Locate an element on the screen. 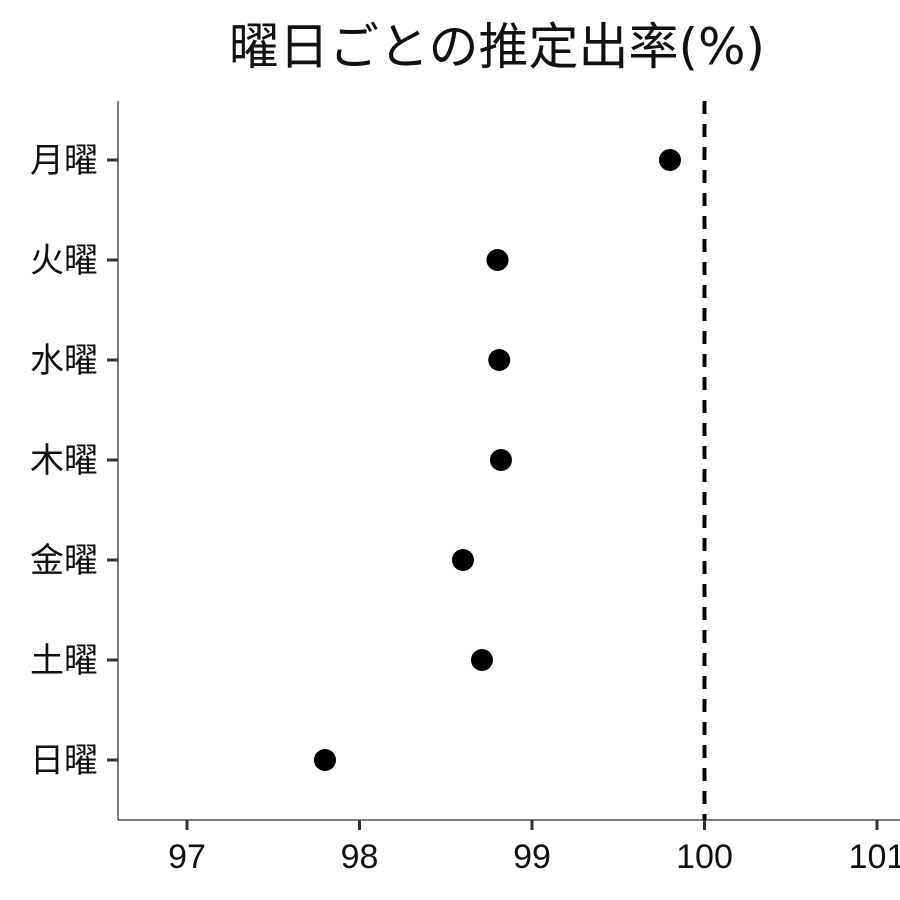  y-tick-label: 土曜 is located at coordinates (64, 661).